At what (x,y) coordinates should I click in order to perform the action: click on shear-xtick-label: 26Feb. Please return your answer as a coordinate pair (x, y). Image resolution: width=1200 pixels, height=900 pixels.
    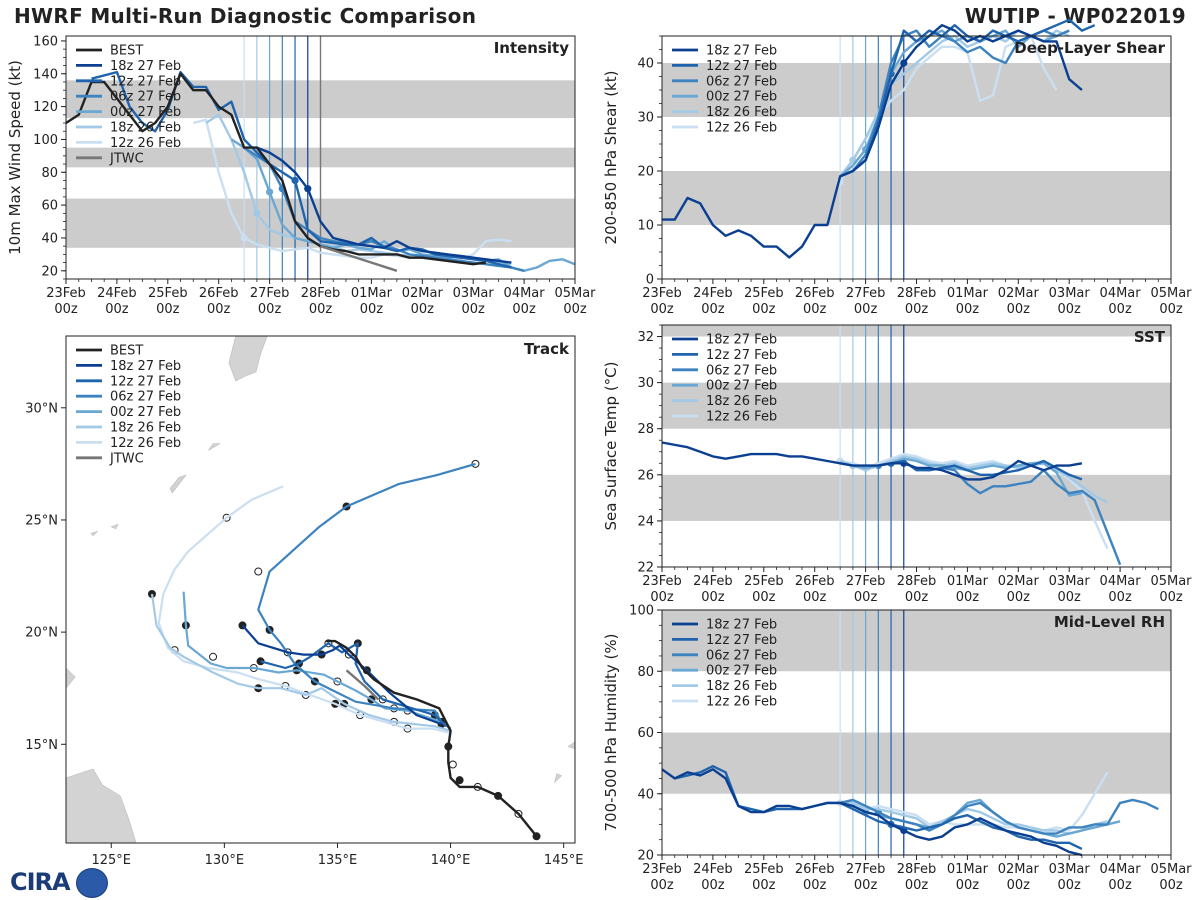
    Looking at the image, I should click on (815, 293).